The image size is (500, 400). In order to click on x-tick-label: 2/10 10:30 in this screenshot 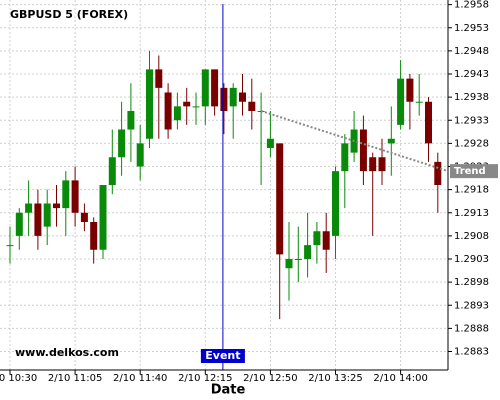, I will do `click(18, 378)`.